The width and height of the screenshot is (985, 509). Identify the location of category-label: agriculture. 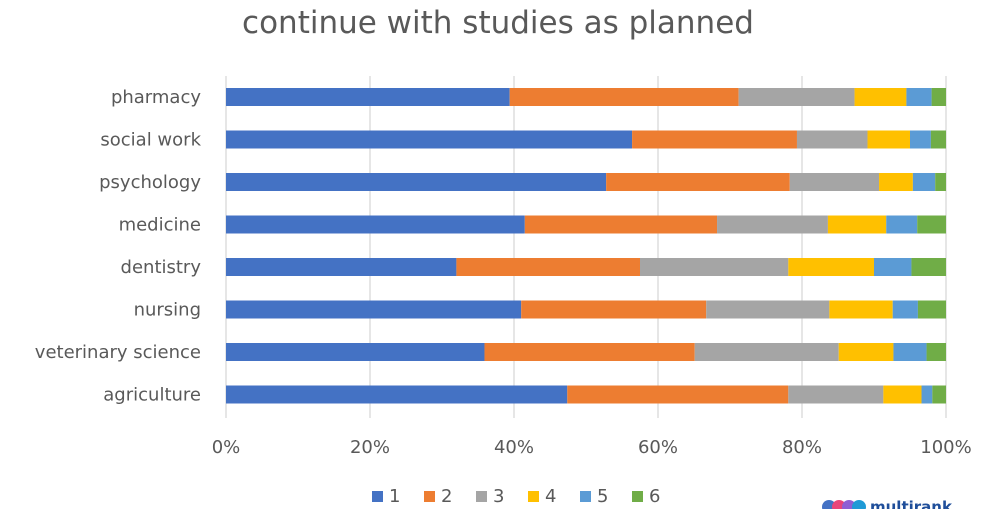
(152, 395).